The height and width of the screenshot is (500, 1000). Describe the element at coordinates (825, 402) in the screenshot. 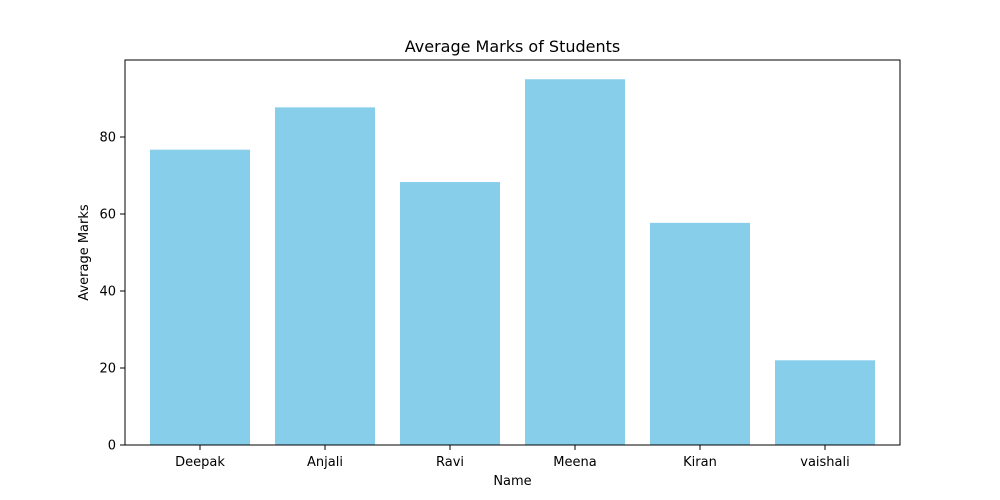

I see `bar-vaishali` at that location.